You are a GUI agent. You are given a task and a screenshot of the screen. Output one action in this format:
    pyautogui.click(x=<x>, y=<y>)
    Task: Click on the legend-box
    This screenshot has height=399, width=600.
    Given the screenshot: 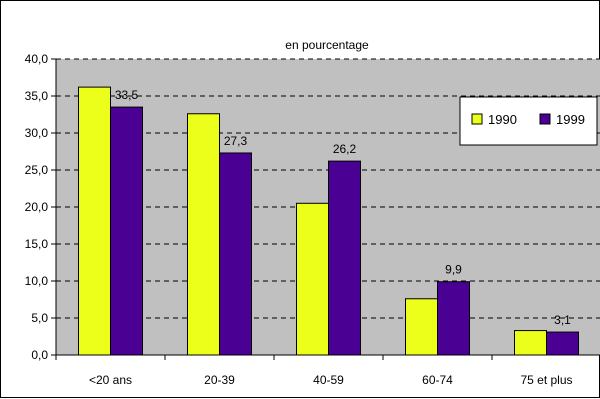 What is the action you would take?
    pyautogui.click(x=528, y=121)
    